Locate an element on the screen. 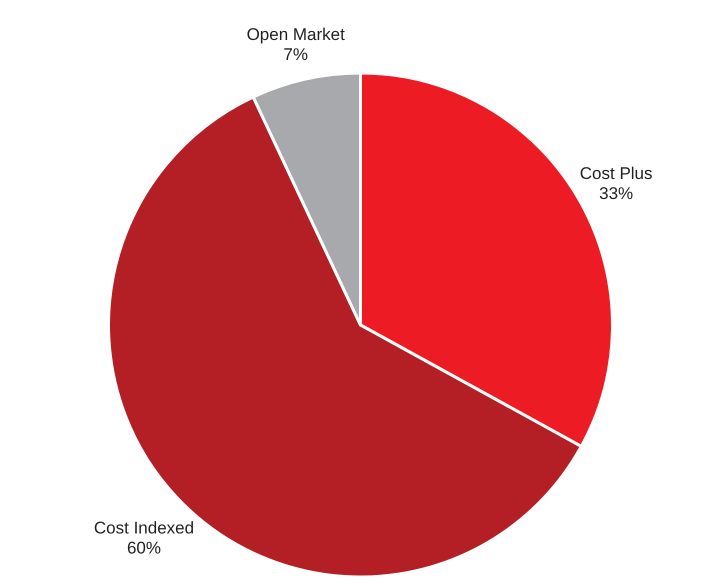  slice-label: Open Market is located at coordinates (296, 34).